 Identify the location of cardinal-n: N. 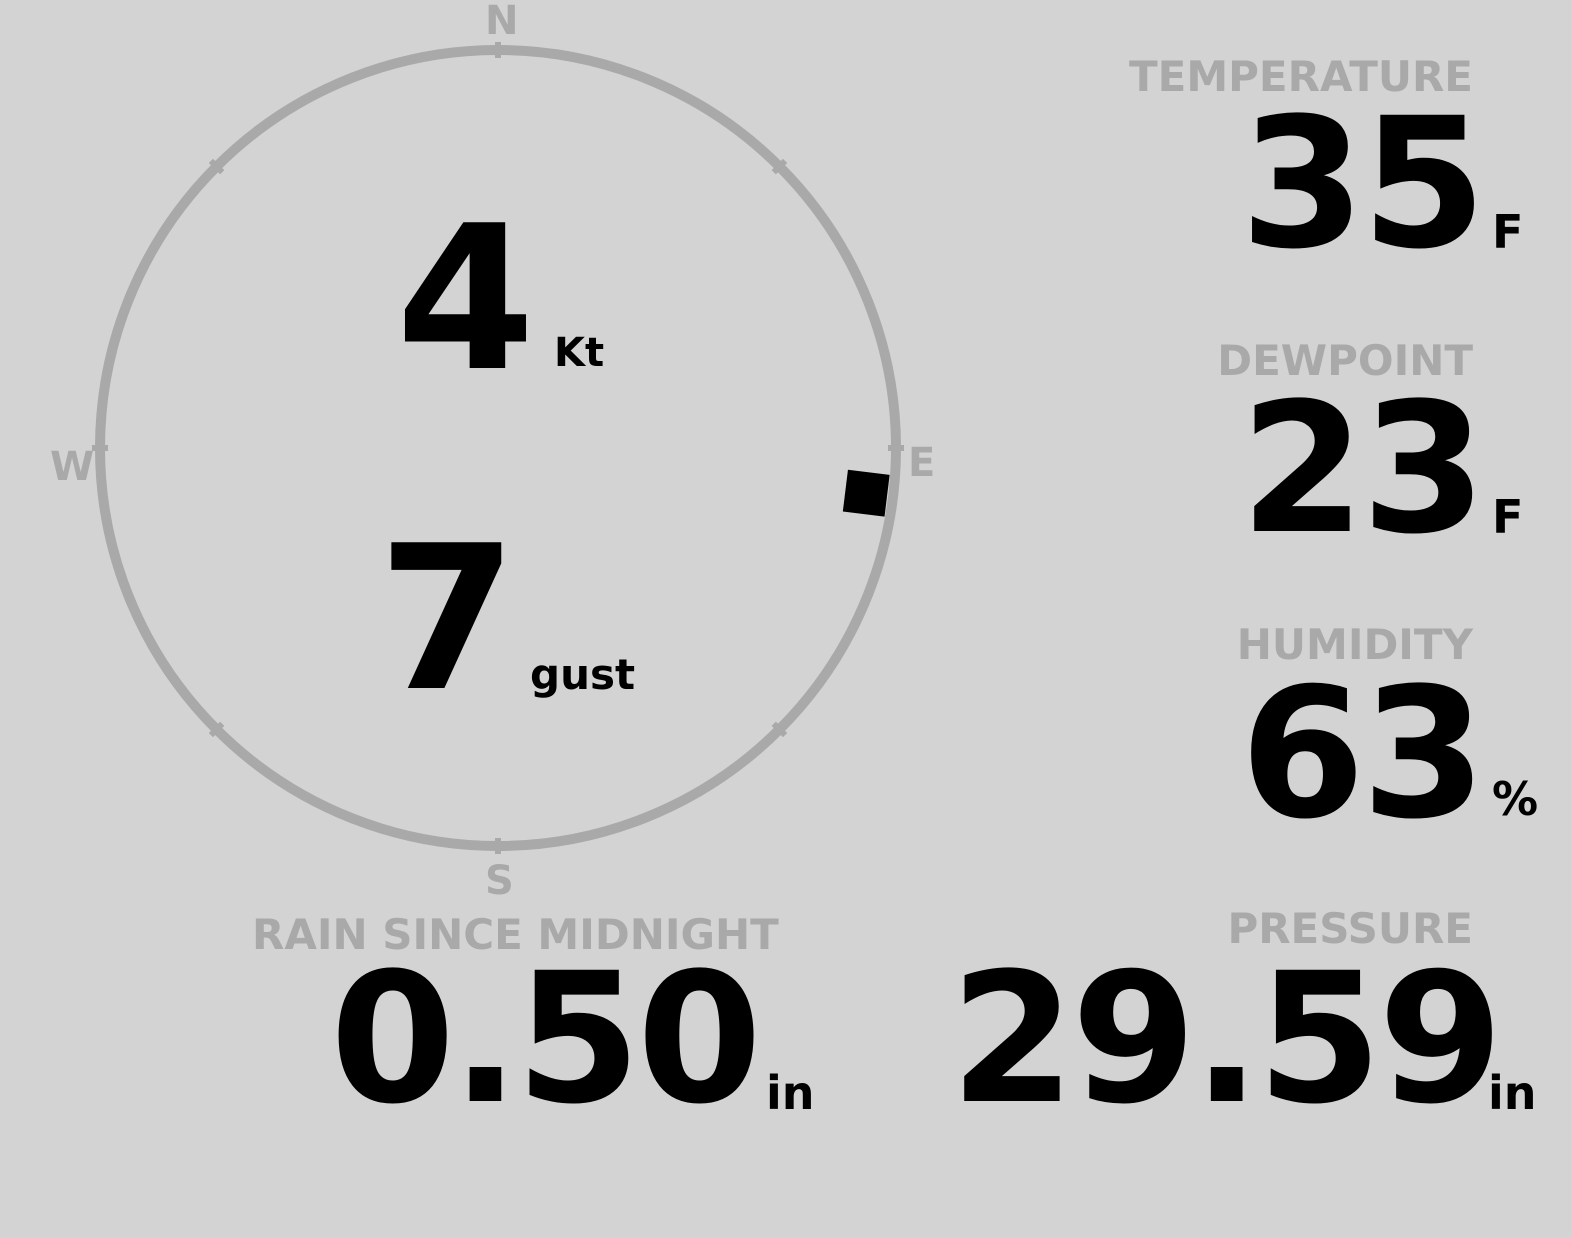
(502, 22).